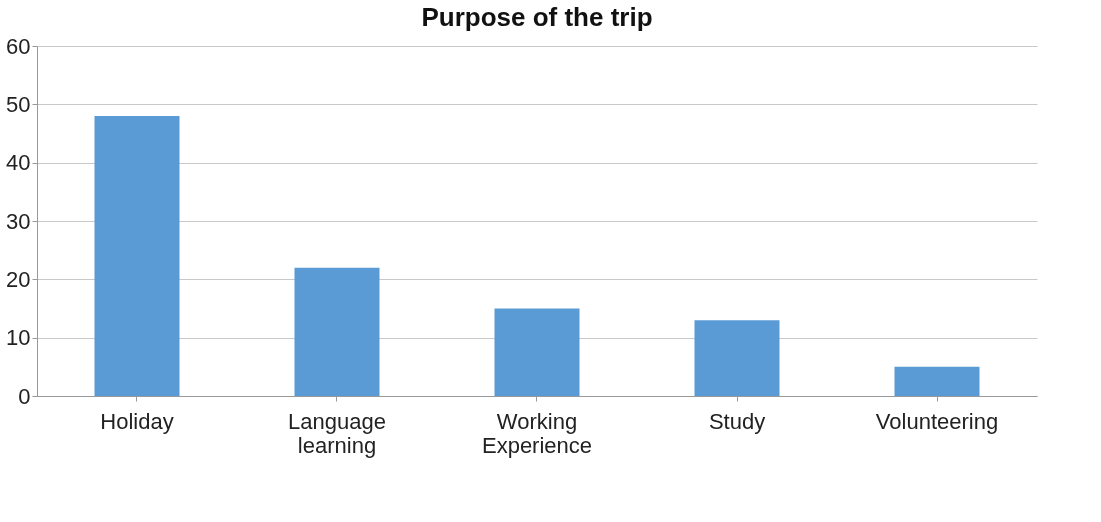  Describe the element at coordinates (137, 421) in the screenshot. I see `x-tick-label: Holiday` at that location.